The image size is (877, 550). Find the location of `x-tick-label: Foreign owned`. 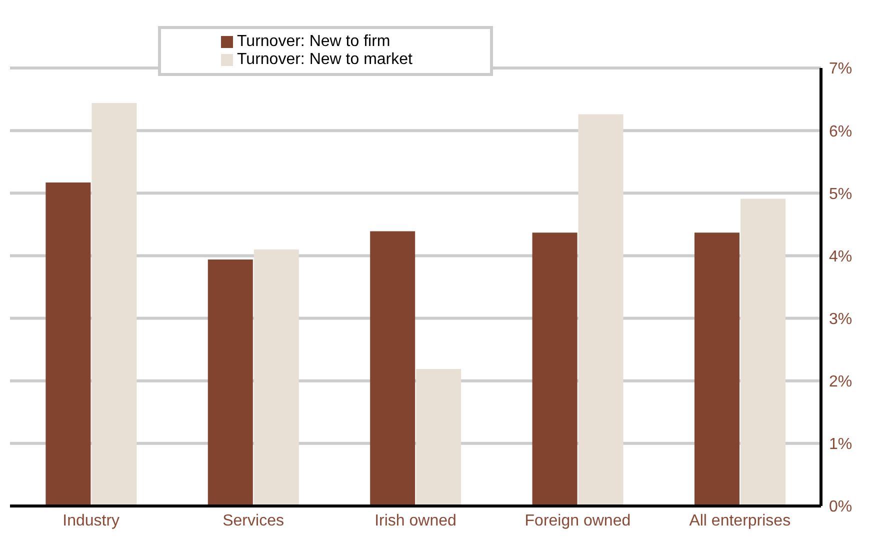

x-tick-label: Foreign owned is located at coordinates (577, 521).